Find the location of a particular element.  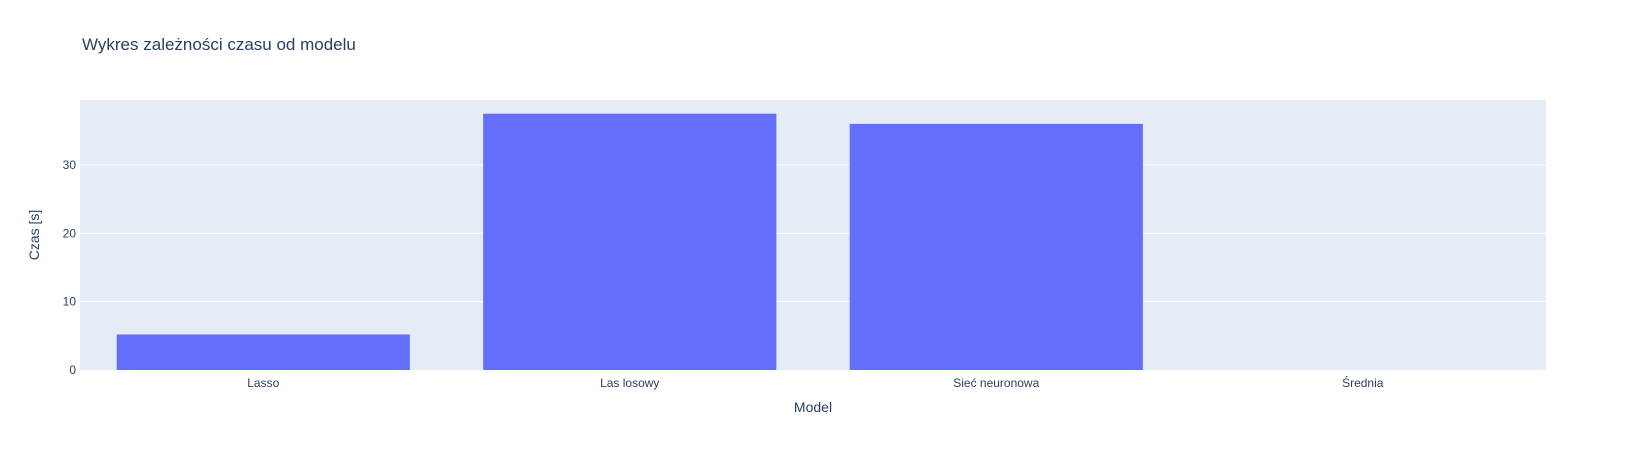

y-tick-label: 30 is located at coordinates (70, 165).